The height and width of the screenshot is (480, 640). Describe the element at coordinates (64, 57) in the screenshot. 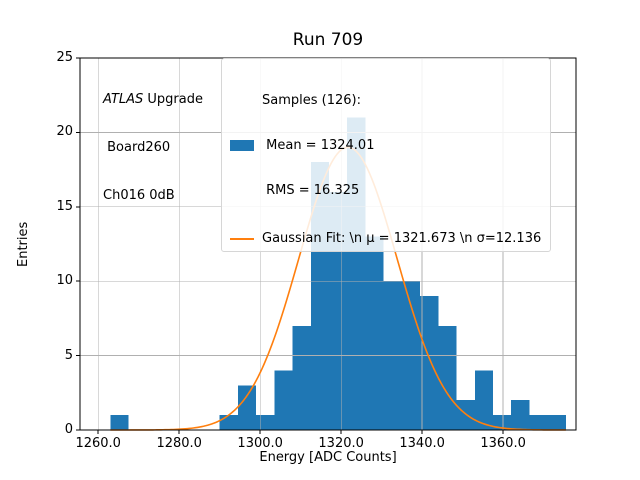

I see `y-tick-label: 25` at that location.